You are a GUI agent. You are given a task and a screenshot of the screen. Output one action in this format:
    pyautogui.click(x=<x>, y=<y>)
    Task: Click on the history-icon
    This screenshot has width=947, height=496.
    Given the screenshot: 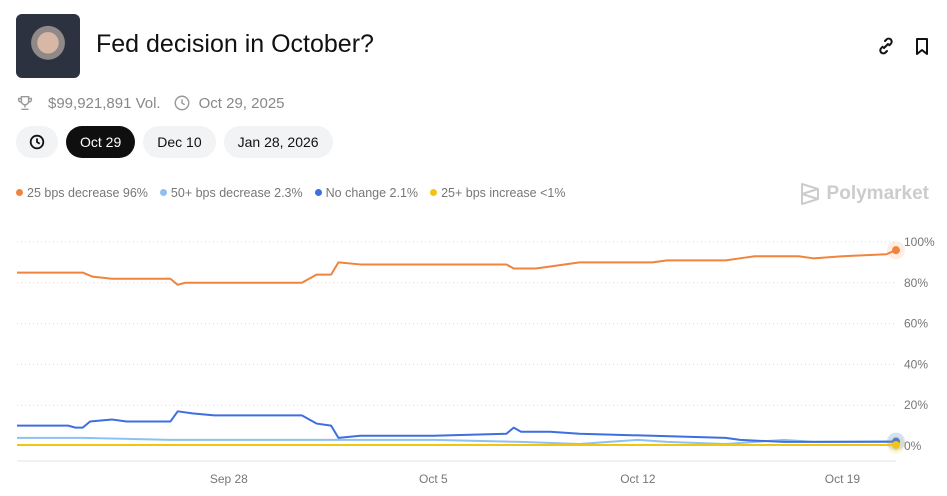 What is the action you would take?
    pyautogui.click(x=37, y=142)
    